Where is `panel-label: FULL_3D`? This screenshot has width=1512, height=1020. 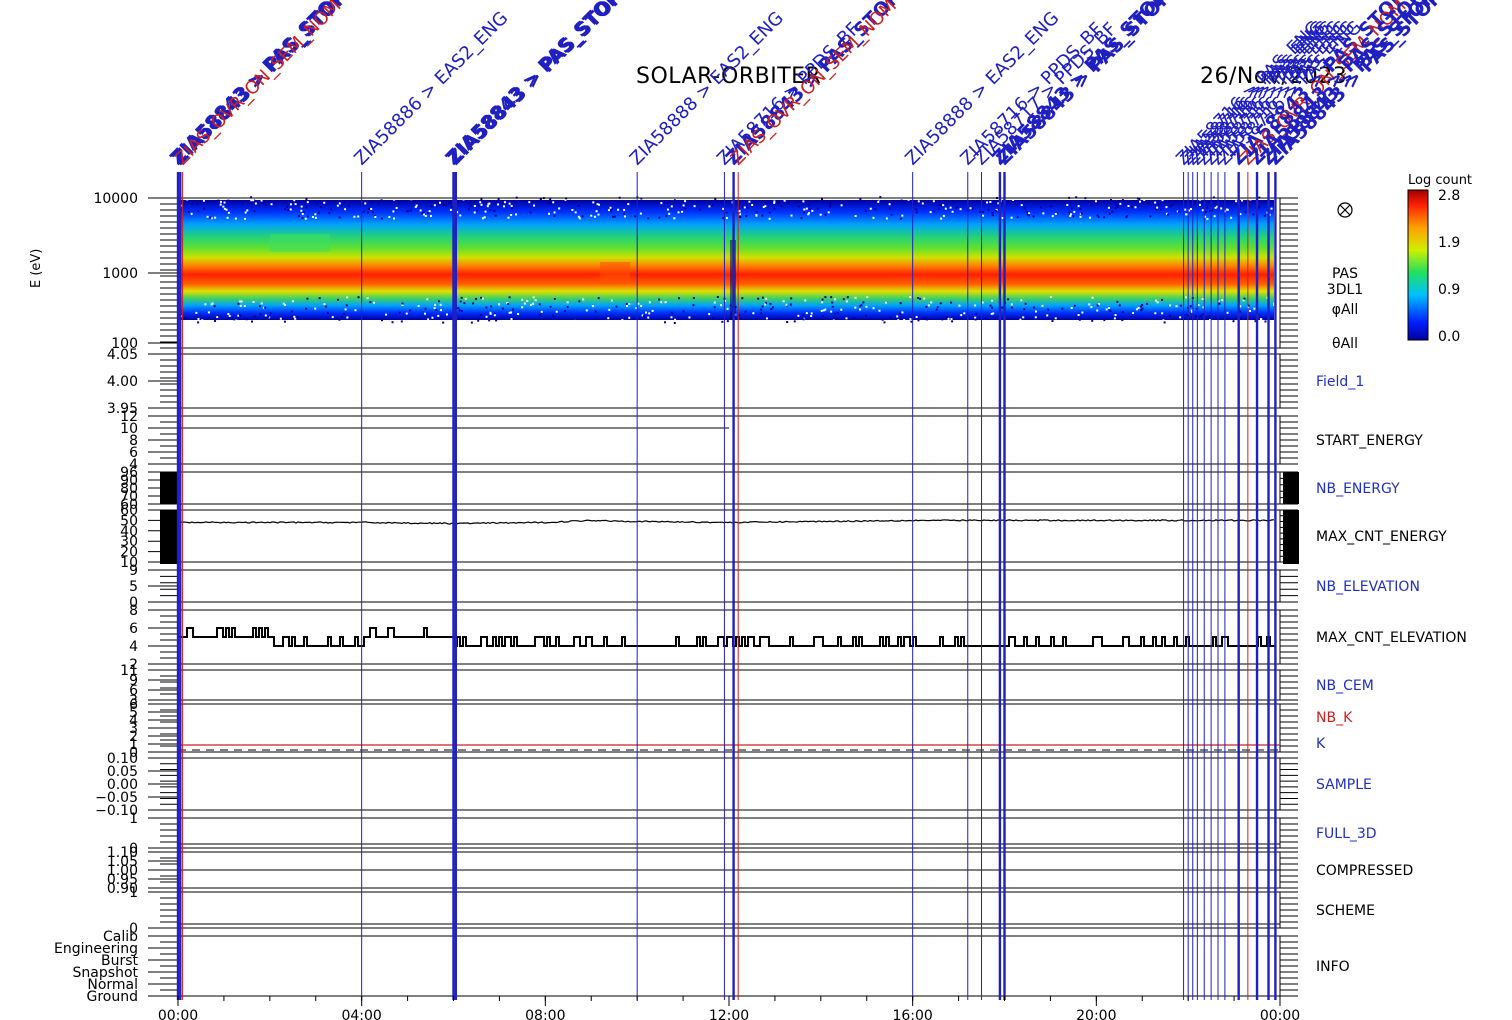
panel-label: FULL_3D is located at coordinates (1346, 834).